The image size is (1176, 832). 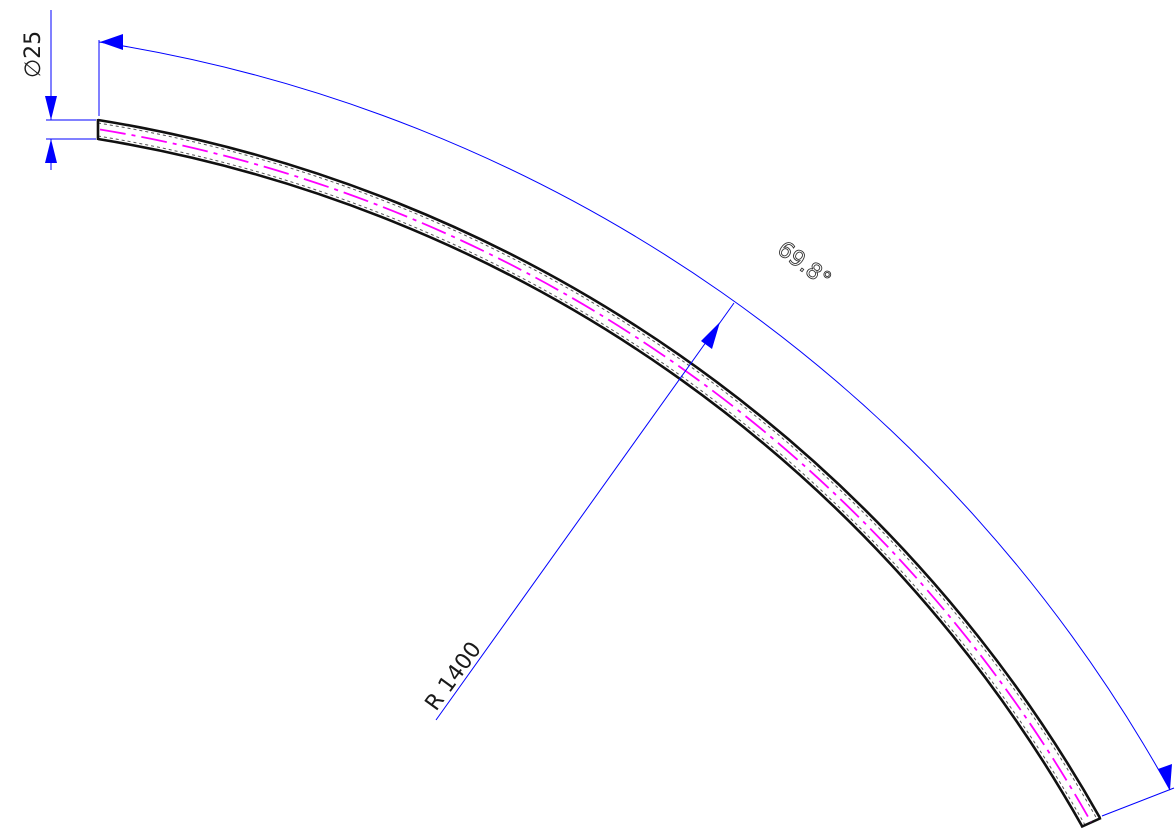 I want to click on radius-label: R 1400, so click(x=454, y=677).